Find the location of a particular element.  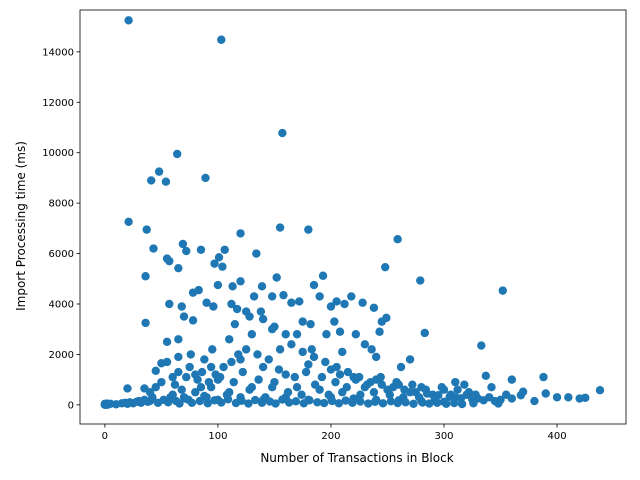

x-tick-label: 0 is located at coordinates (105, 436).